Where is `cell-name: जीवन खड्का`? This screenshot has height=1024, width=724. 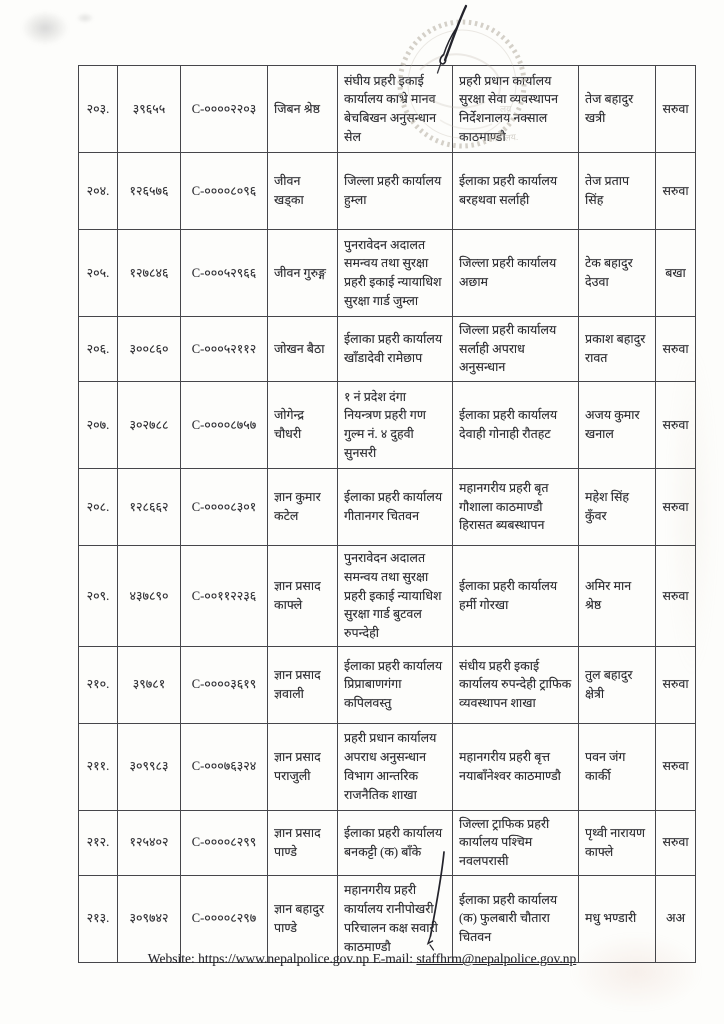 cell-name: जीवन खड्का is located at coordinates (302, 191).